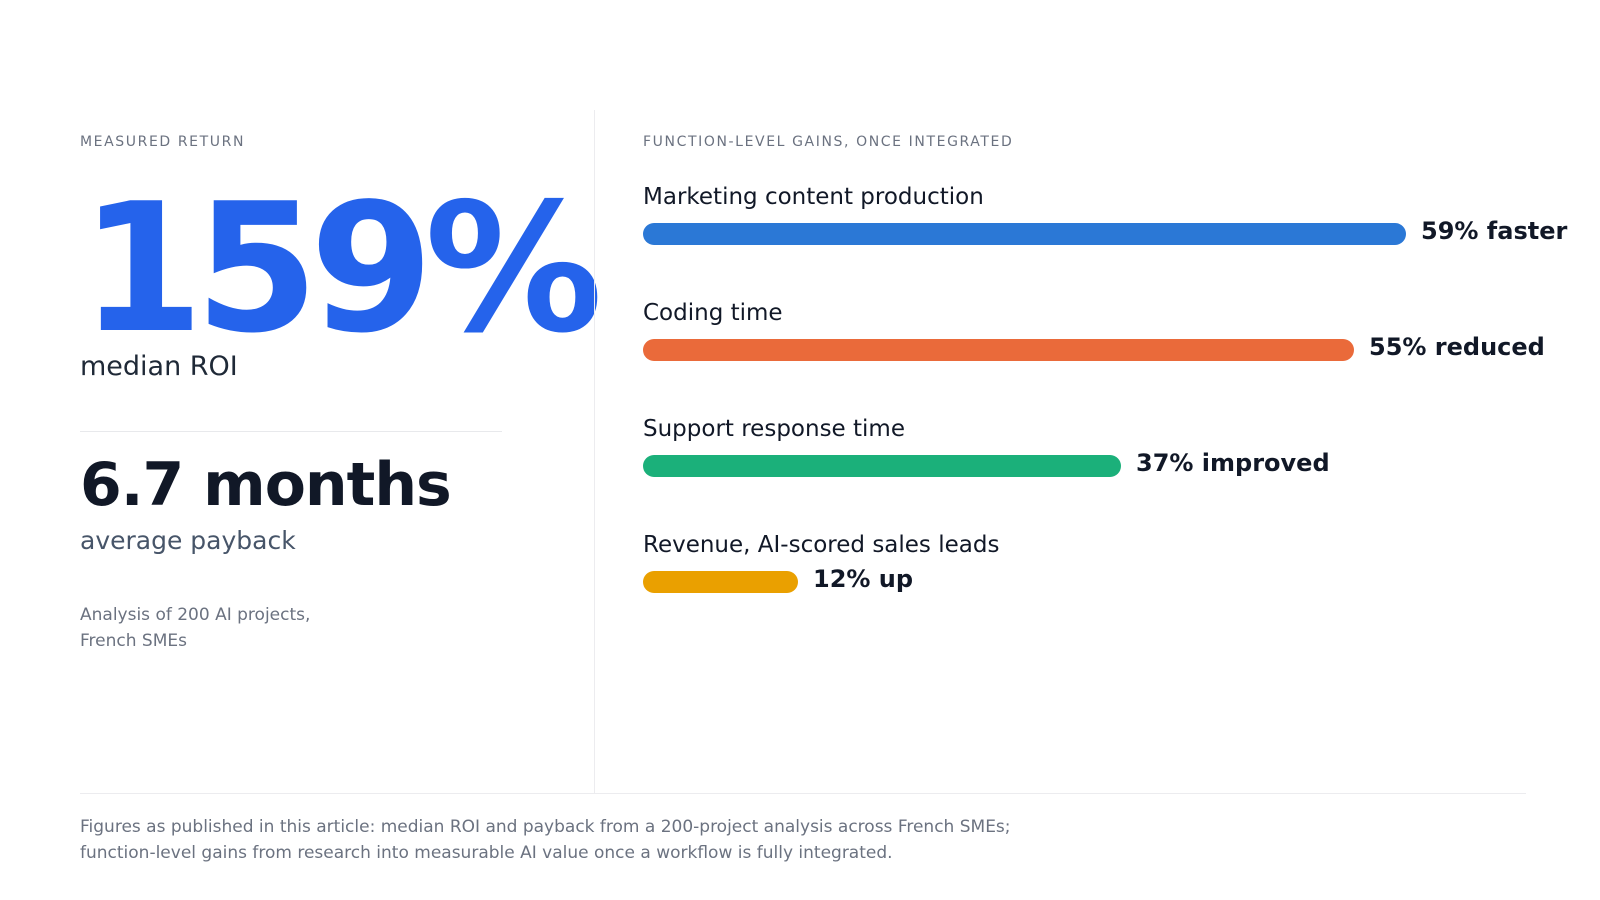 The image size is (1600, 900). I want to click on source-note-line-2: French SMEs, so click(133, 641).